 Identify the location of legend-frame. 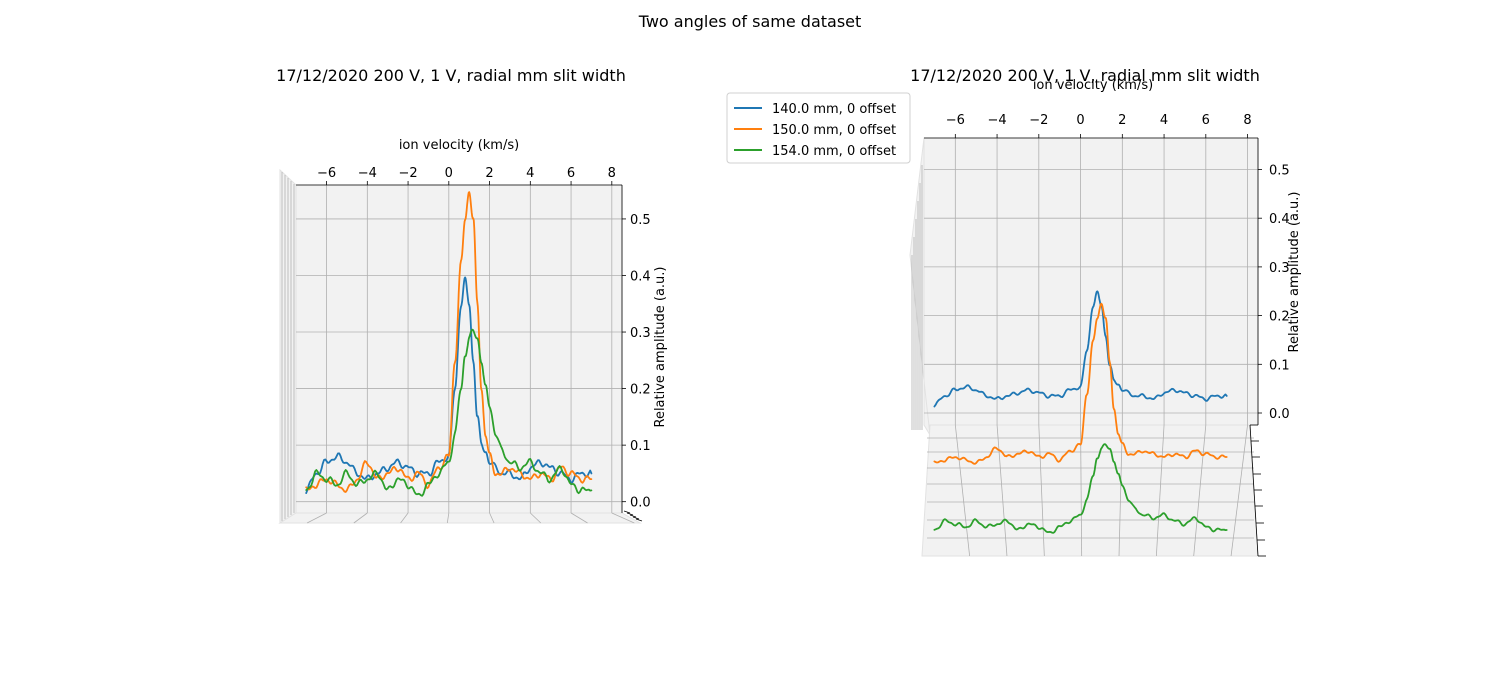
(818, 128).